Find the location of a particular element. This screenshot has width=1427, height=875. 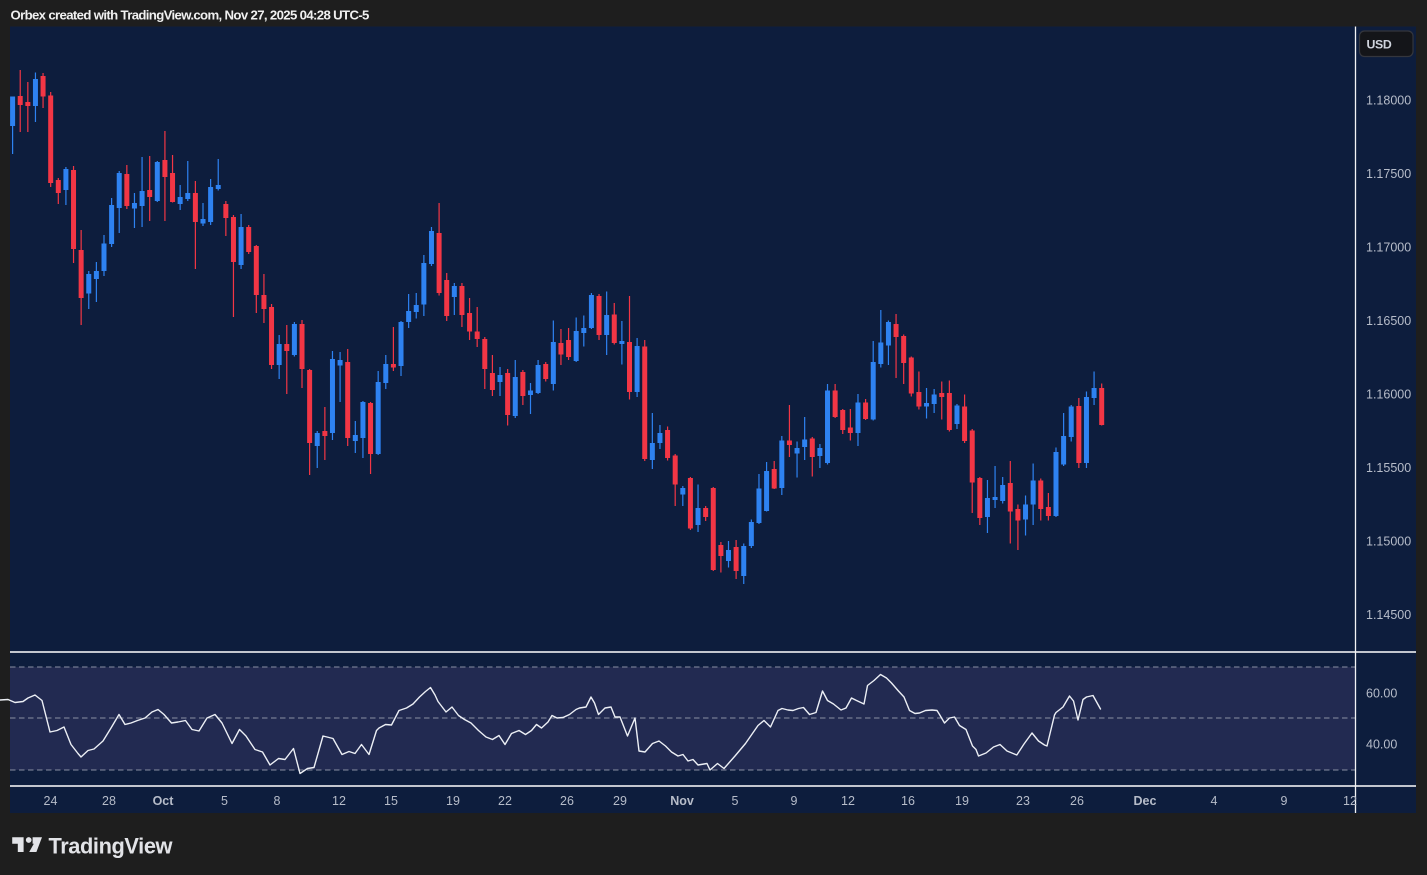

svg-text: 1.15500 is located at coordinates (1388, 468).